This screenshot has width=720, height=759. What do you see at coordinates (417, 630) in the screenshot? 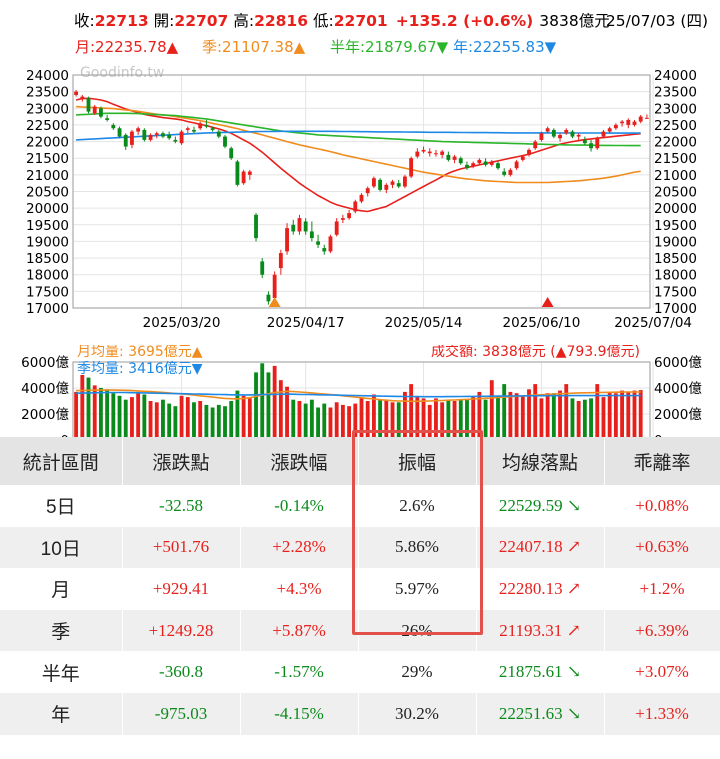
I see `amplitude-cell: 26%` at bounding box center [417, 630].